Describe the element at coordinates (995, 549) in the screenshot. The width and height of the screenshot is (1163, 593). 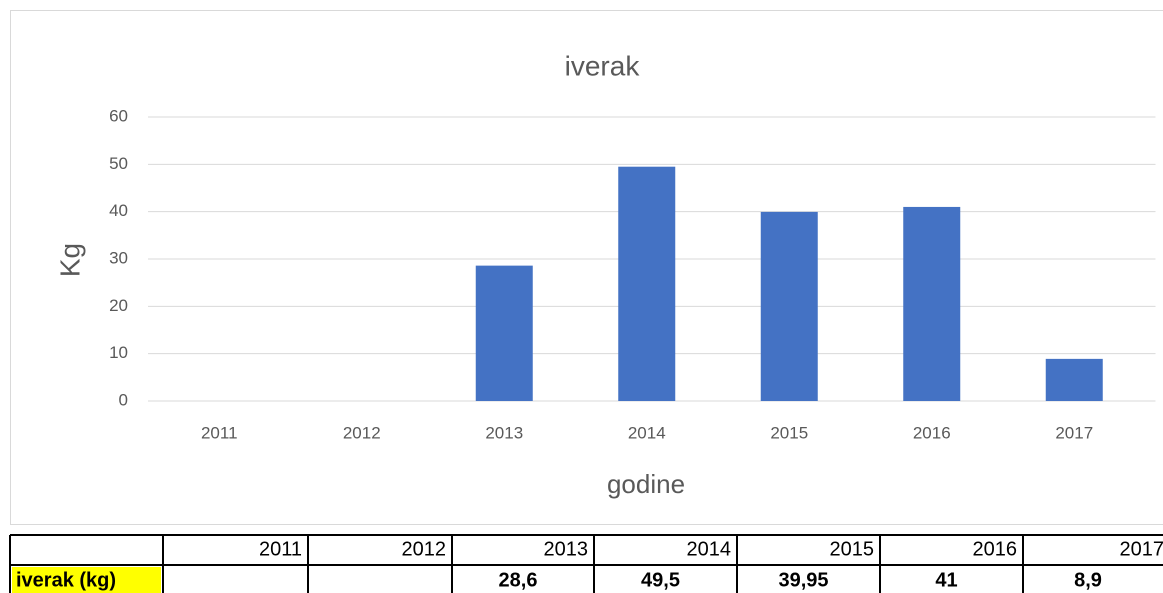
I see `table-header: 2016` at that location.